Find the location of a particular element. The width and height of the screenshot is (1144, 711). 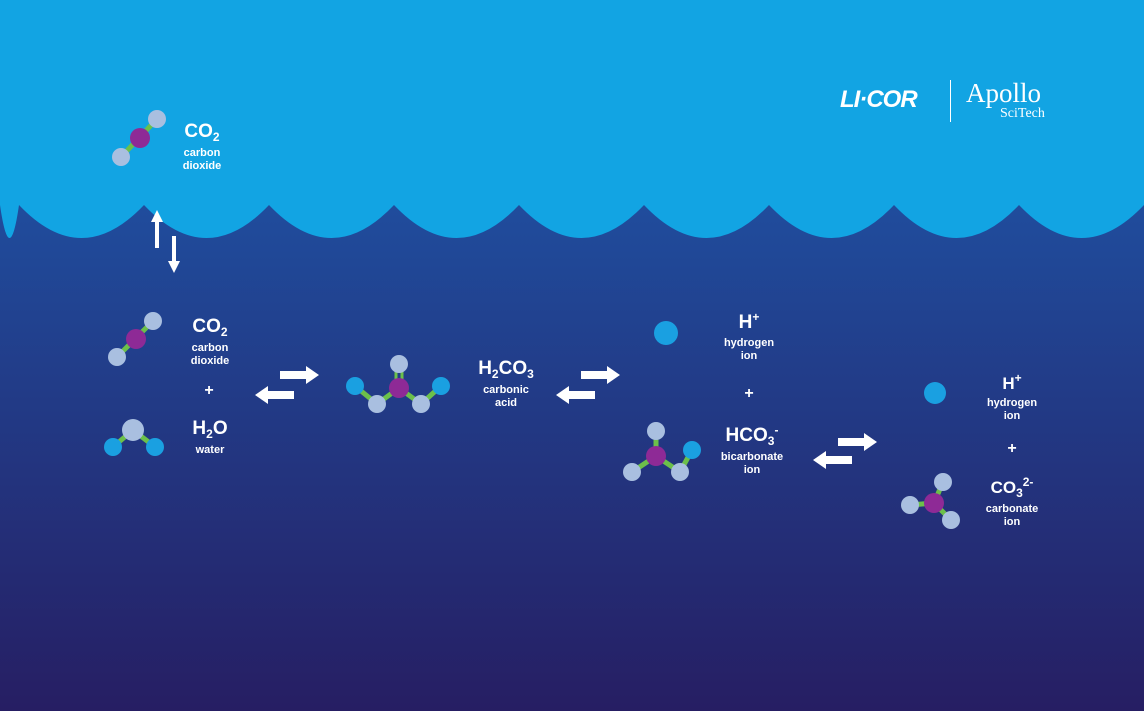

co2-ocean-formula: CO2 is located at coordinates (210, 327).